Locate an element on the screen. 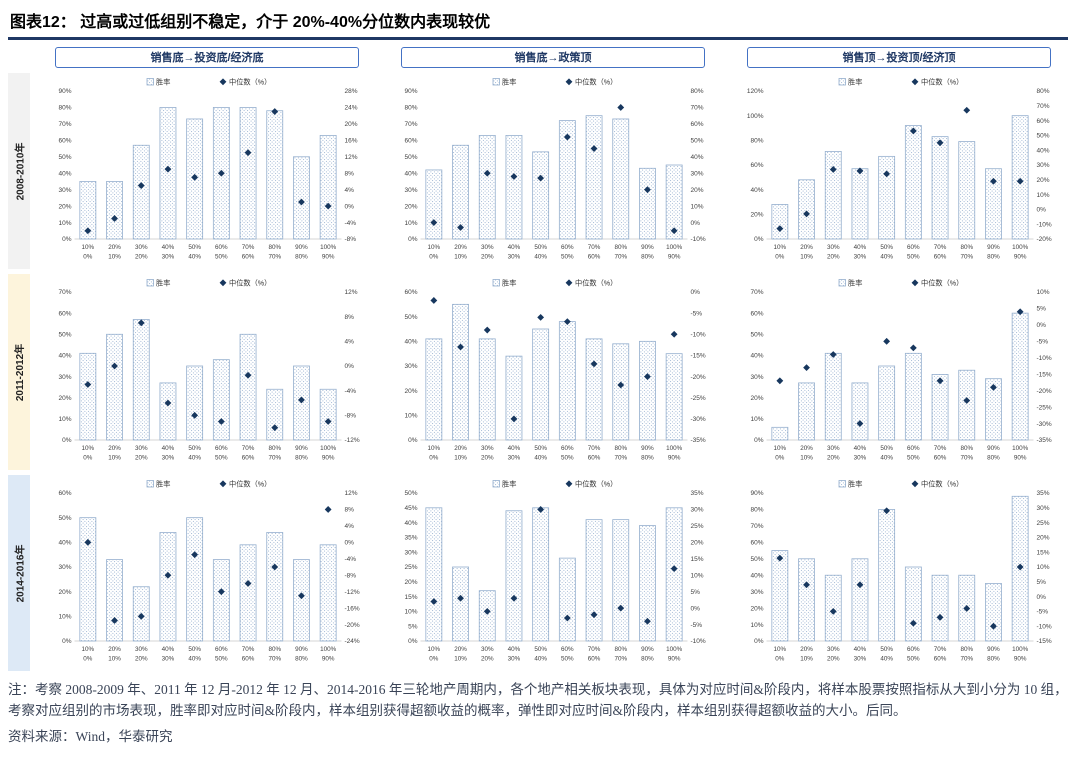 Image resolution: width=1080 pixels, height=776 pixels. right-axis-tick: -30% is located at coordinates (698, 419).